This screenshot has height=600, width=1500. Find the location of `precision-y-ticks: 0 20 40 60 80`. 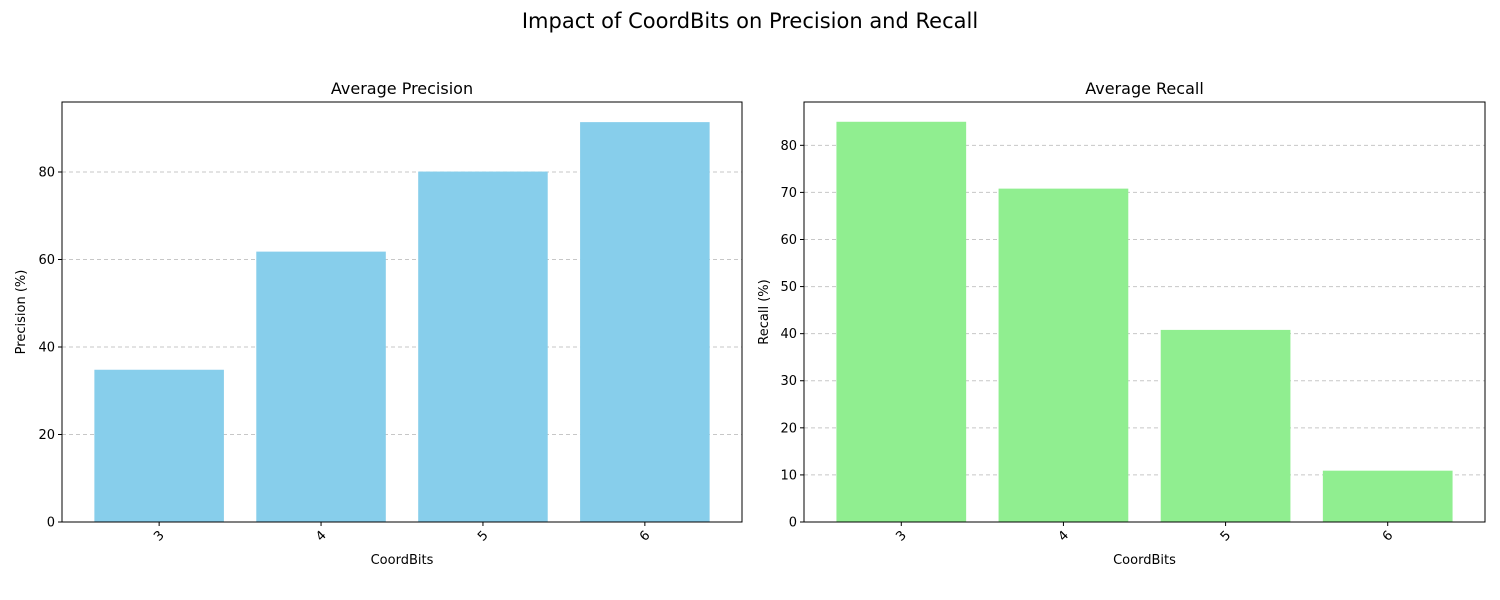

precision-y-ticks: 0 20 40 60 80 is located at coordinates (50, 348).